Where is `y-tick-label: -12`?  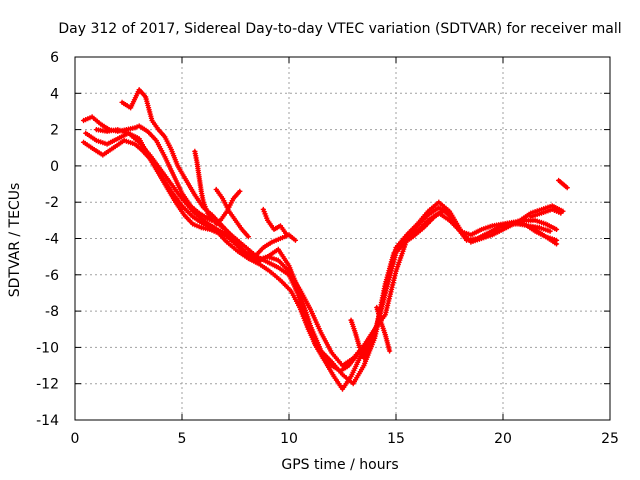 y-tick-label: -12 is located at coordinates (47, 385).